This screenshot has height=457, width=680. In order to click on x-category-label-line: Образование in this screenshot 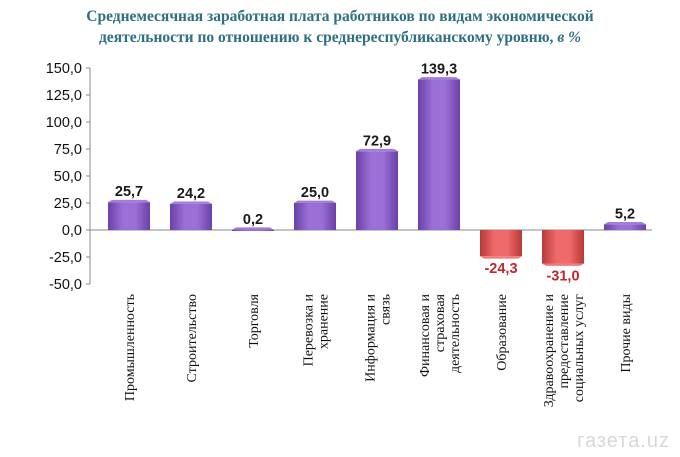, I will do `click(502, 332)`.